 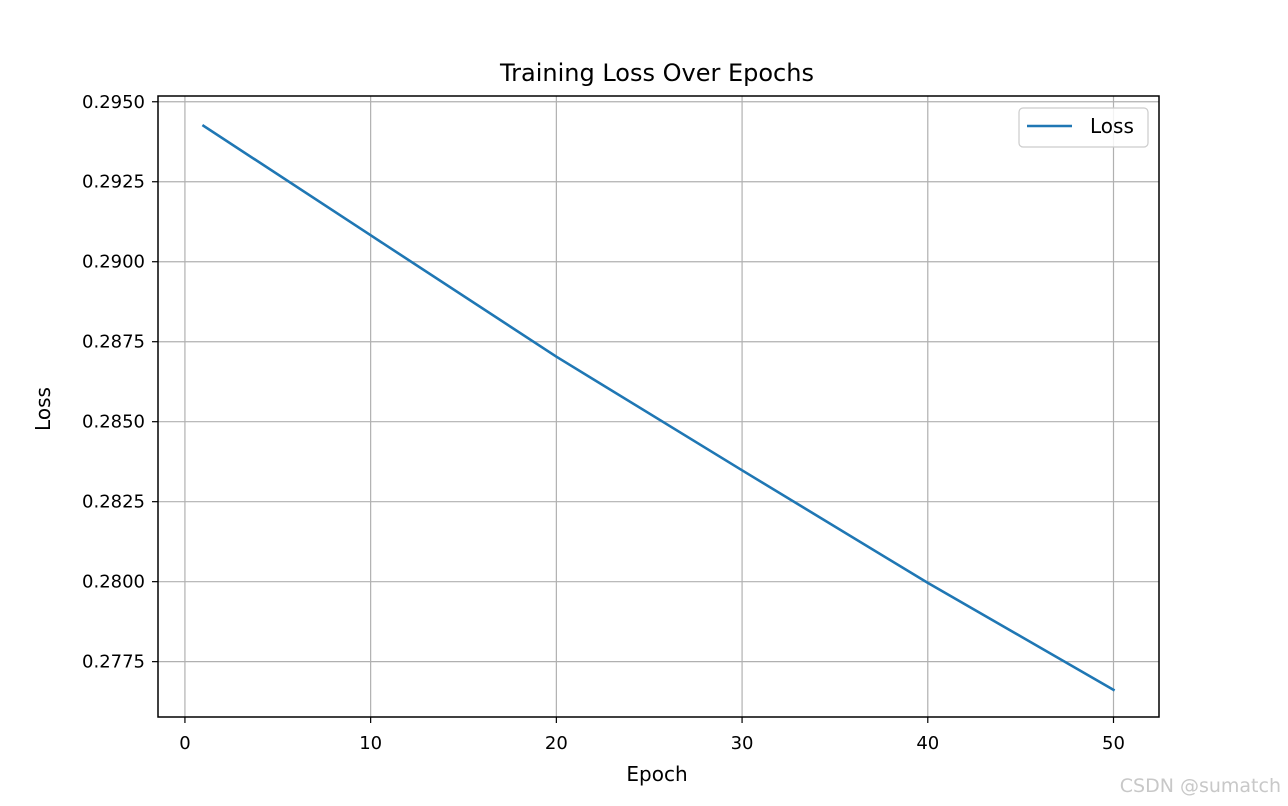 I want to click on y-tick-label: 0.2775, so click(x=113, y=662).